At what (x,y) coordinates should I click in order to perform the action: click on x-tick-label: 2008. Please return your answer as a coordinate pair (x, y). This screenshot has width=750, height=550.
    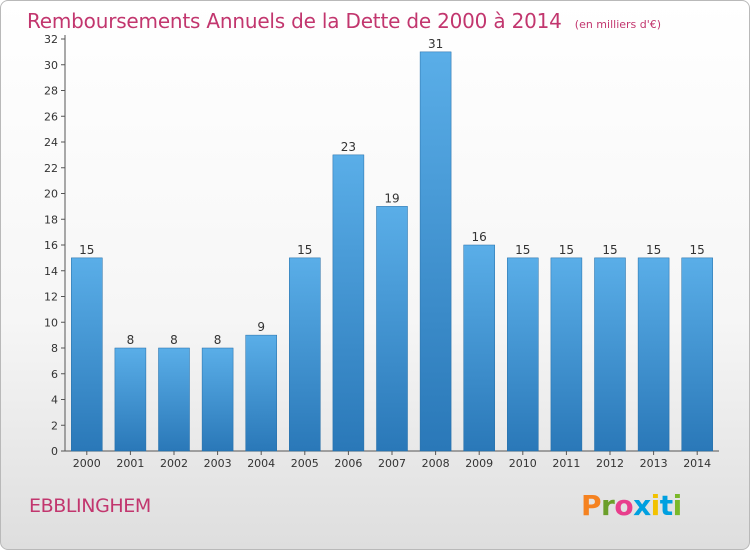
    Looking at the image, I should click on (436, 463).